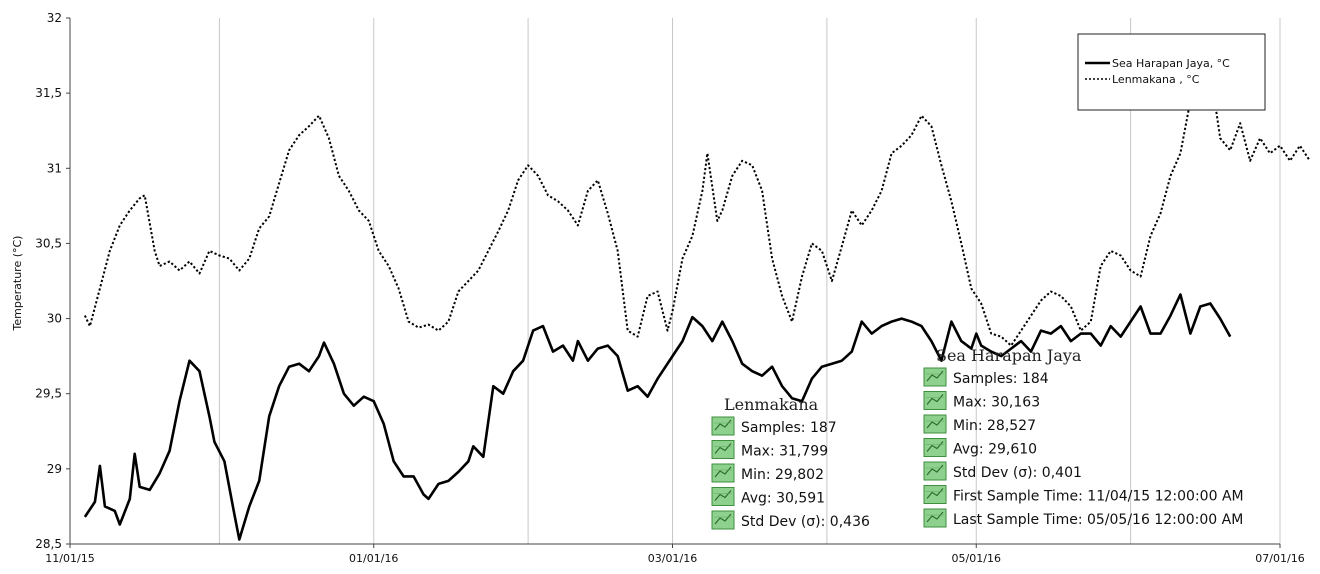  I want to click on y-tick-label: 32, so click(54, 18).